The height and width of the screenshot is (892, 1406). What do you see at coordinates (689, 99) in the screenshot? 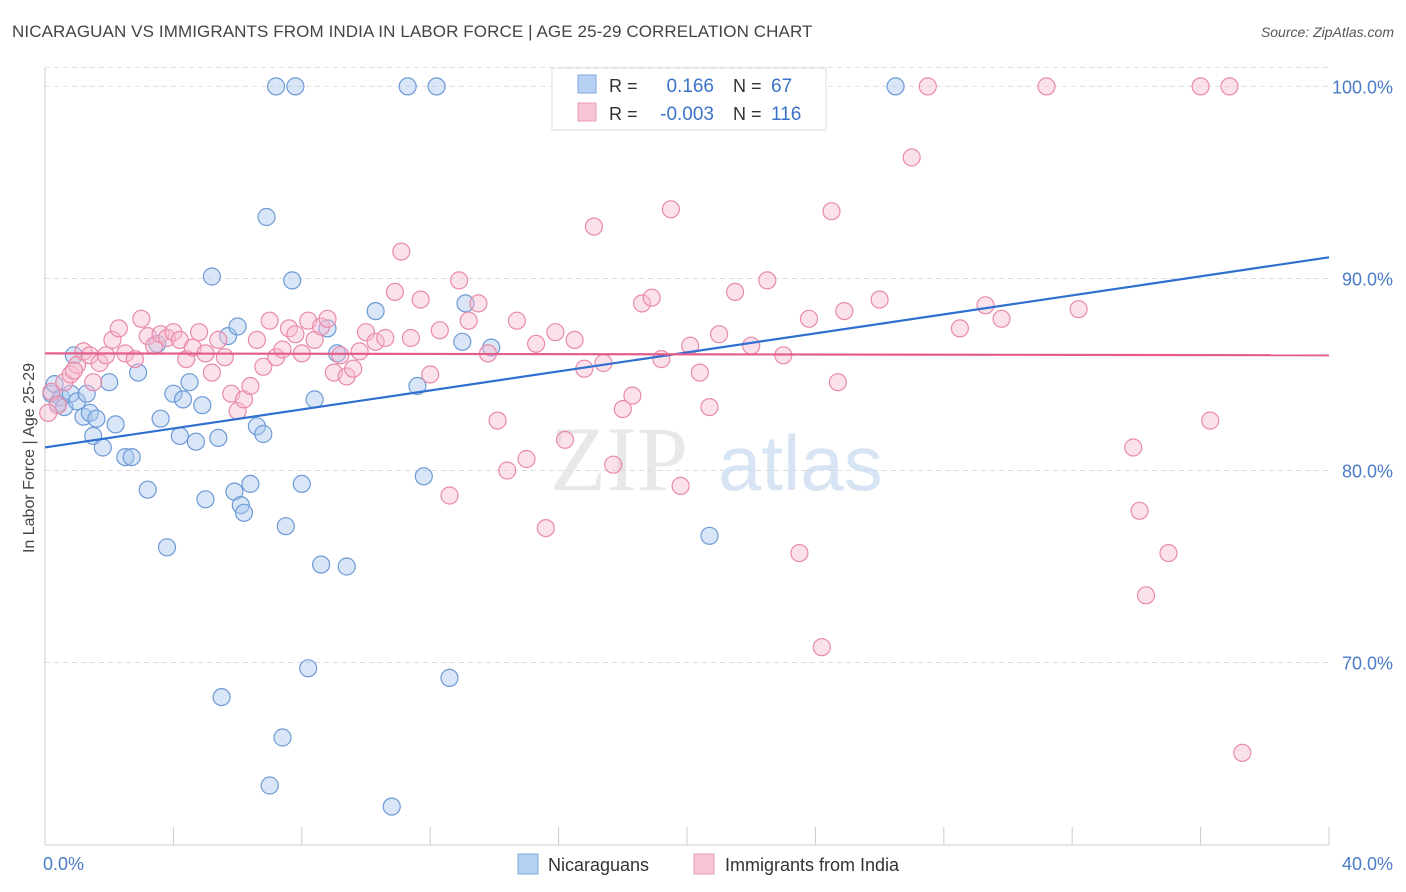
I see `stats-legend: R = 0.166 N = 67 R = -0.003 N = 116` at bounding box center [689, 99].